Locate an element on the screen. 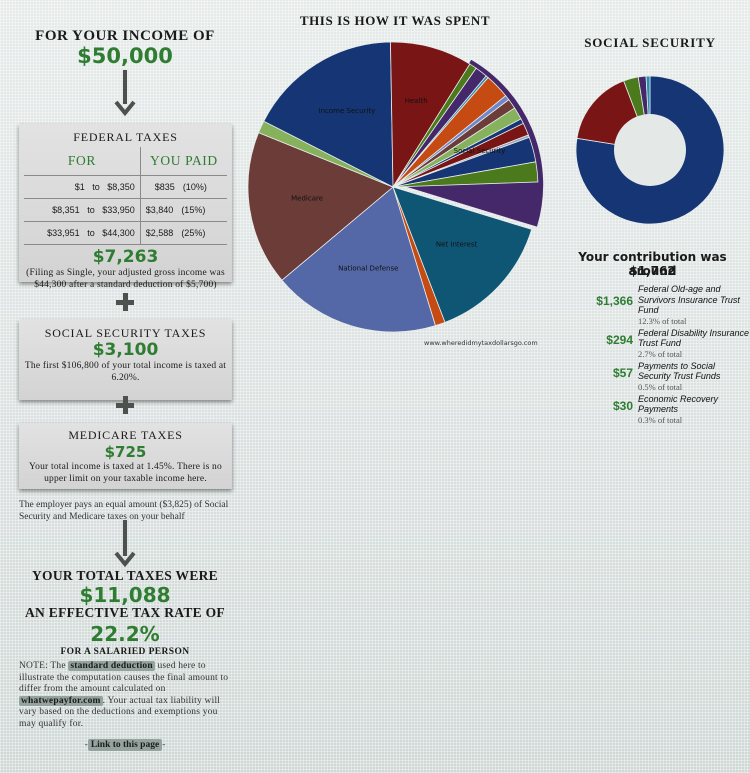  source-watermark: www.wheredidmytaxdollarsgo.com is located at coordinates (481, 343).